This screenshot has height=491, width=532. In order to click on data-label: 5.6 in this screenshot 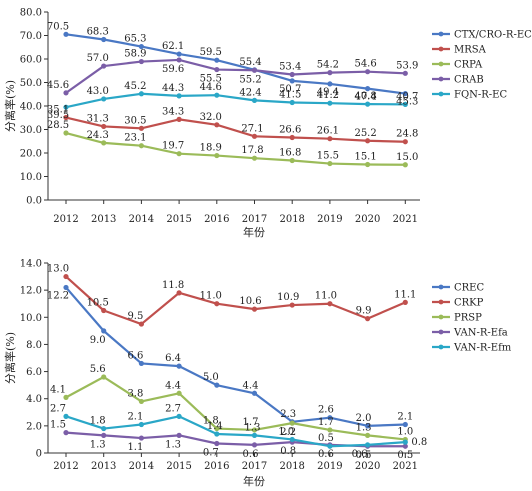, I will do `click(98, 369)`.